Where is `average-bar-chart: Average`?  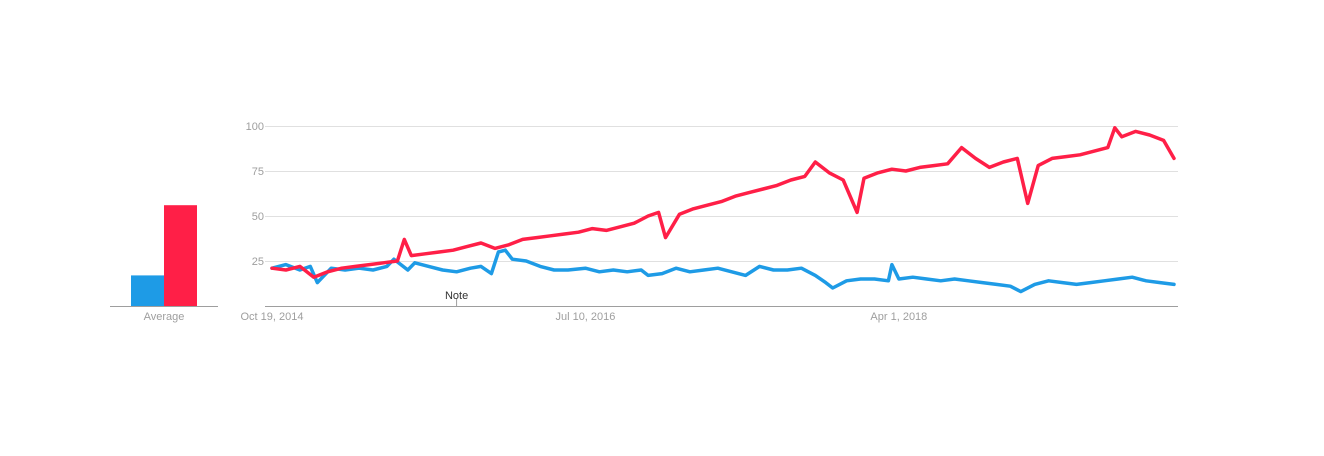
average-bar-chart: Average is located at coordinates (164, 264).